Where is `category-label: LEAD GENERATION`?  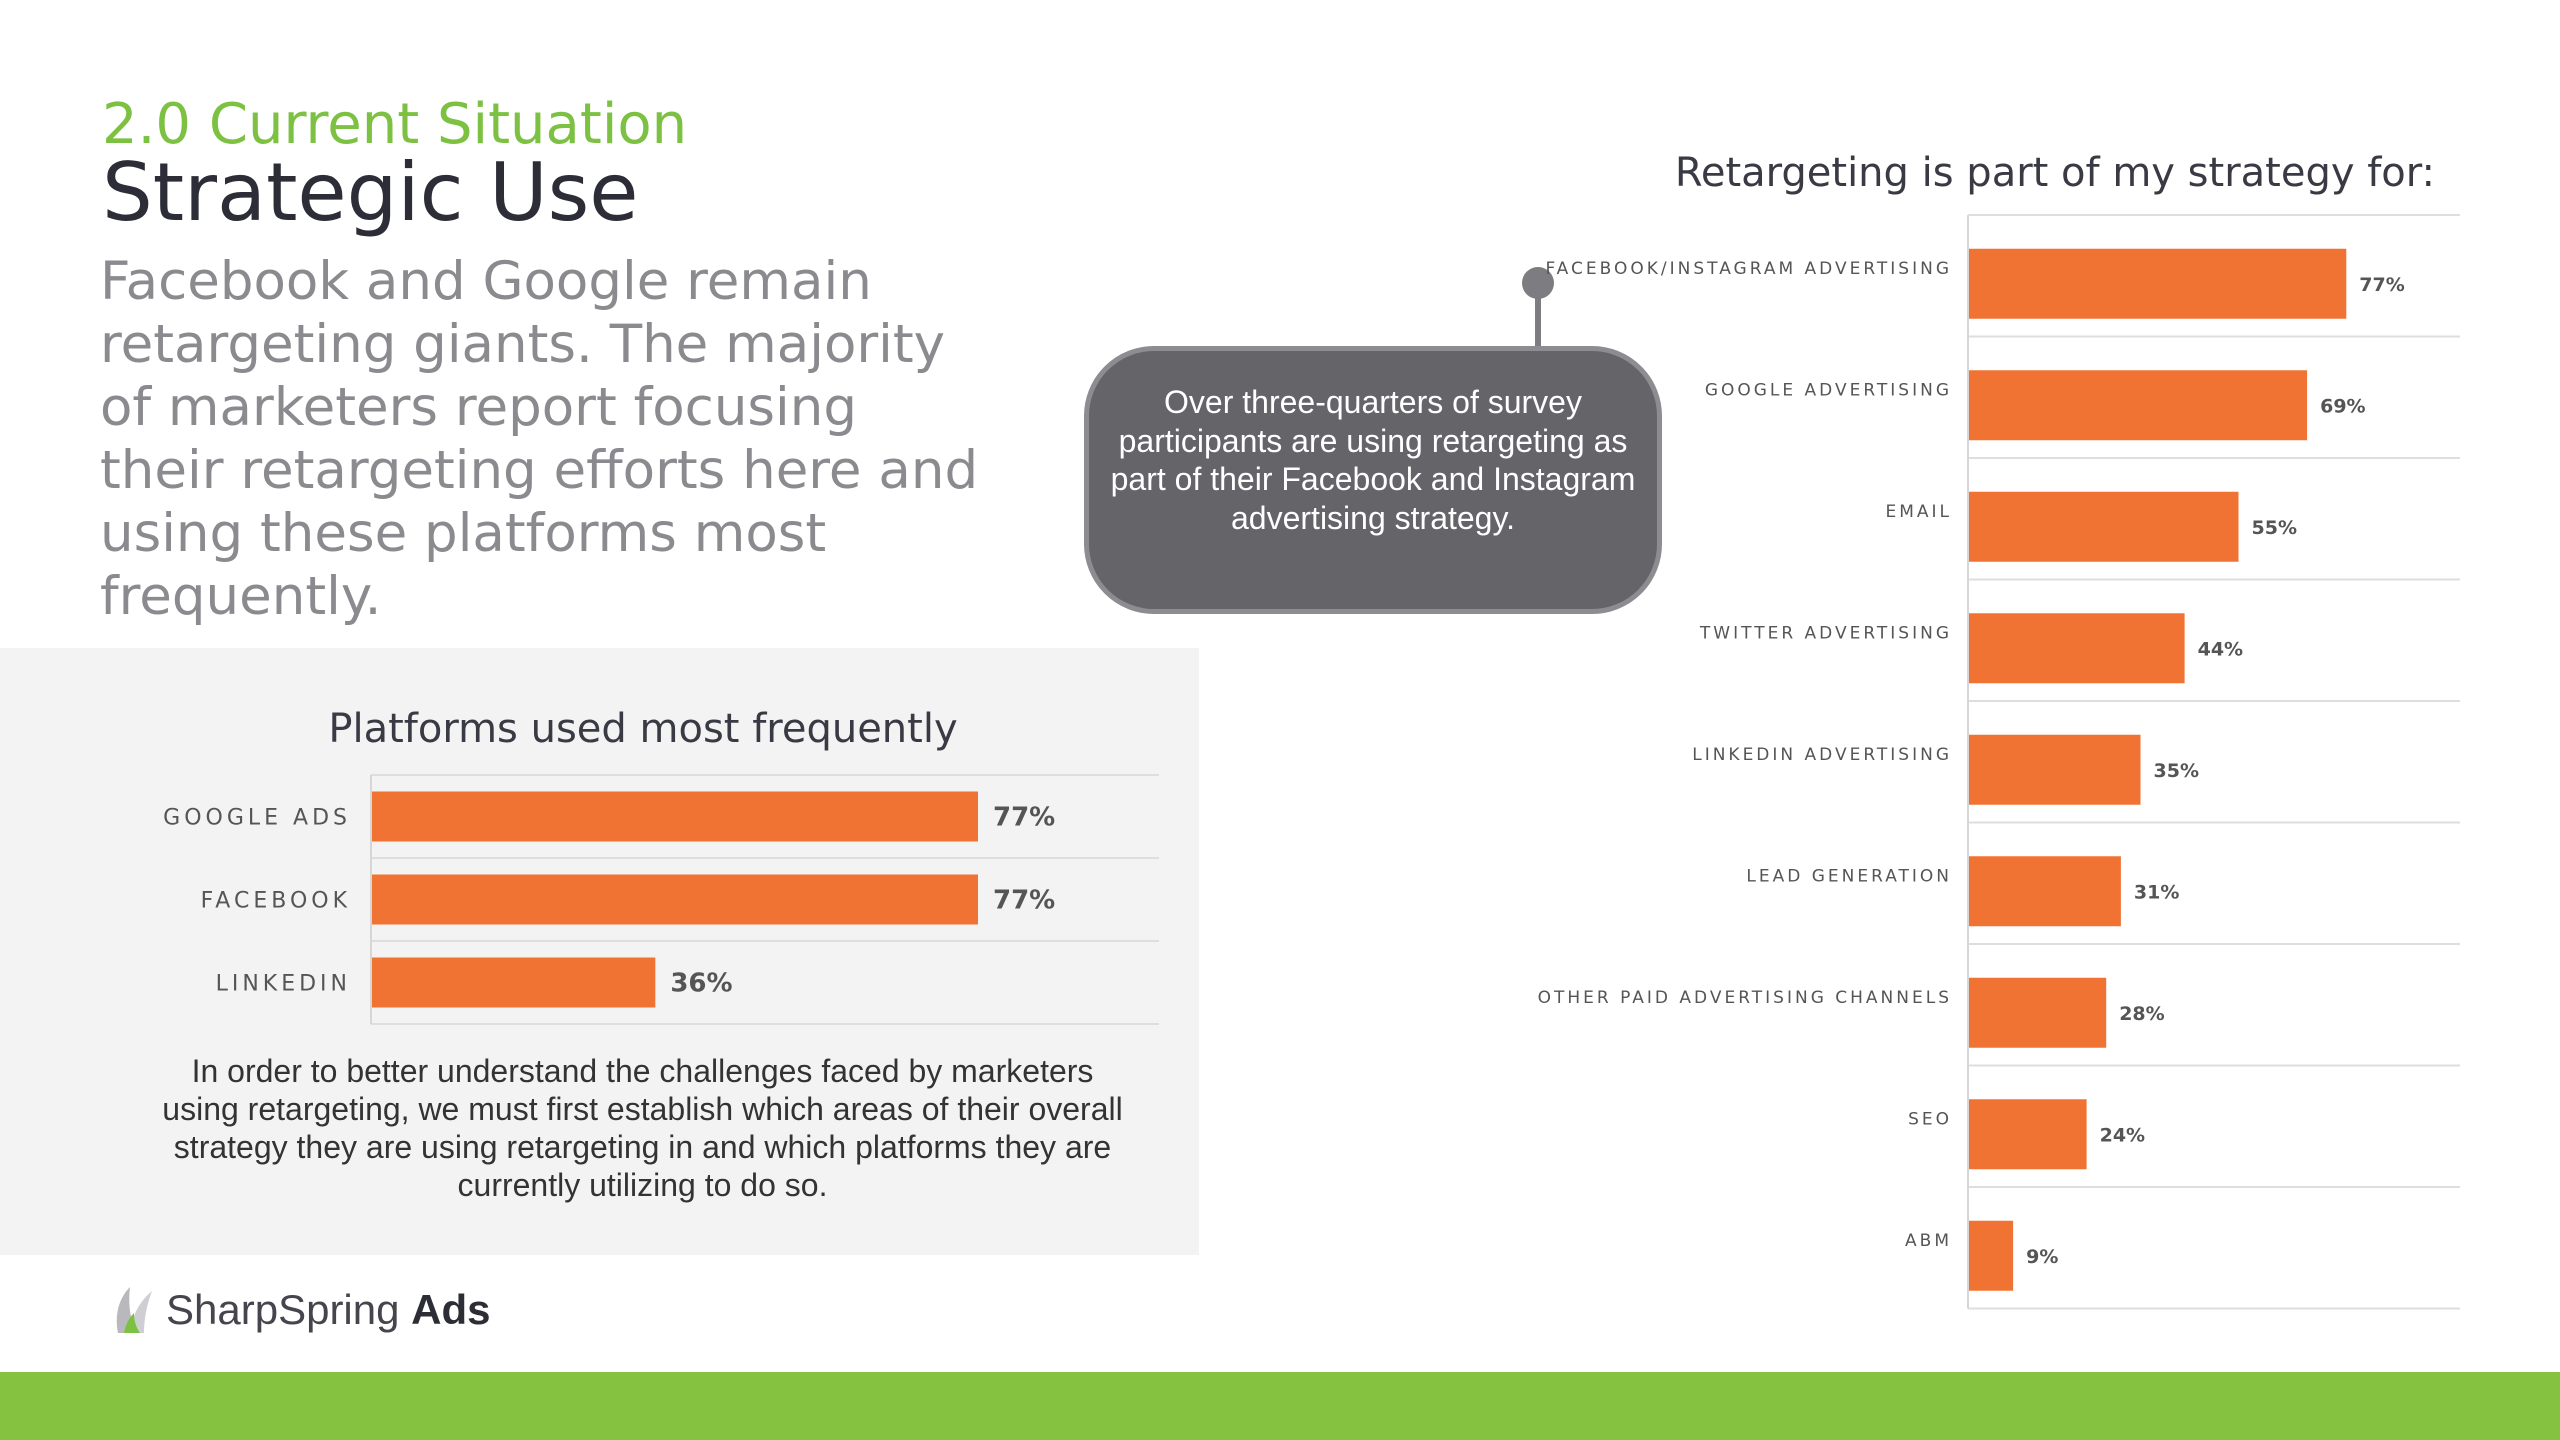 category-label: LEAD GENERATION is located at coordinates (1849, 876).